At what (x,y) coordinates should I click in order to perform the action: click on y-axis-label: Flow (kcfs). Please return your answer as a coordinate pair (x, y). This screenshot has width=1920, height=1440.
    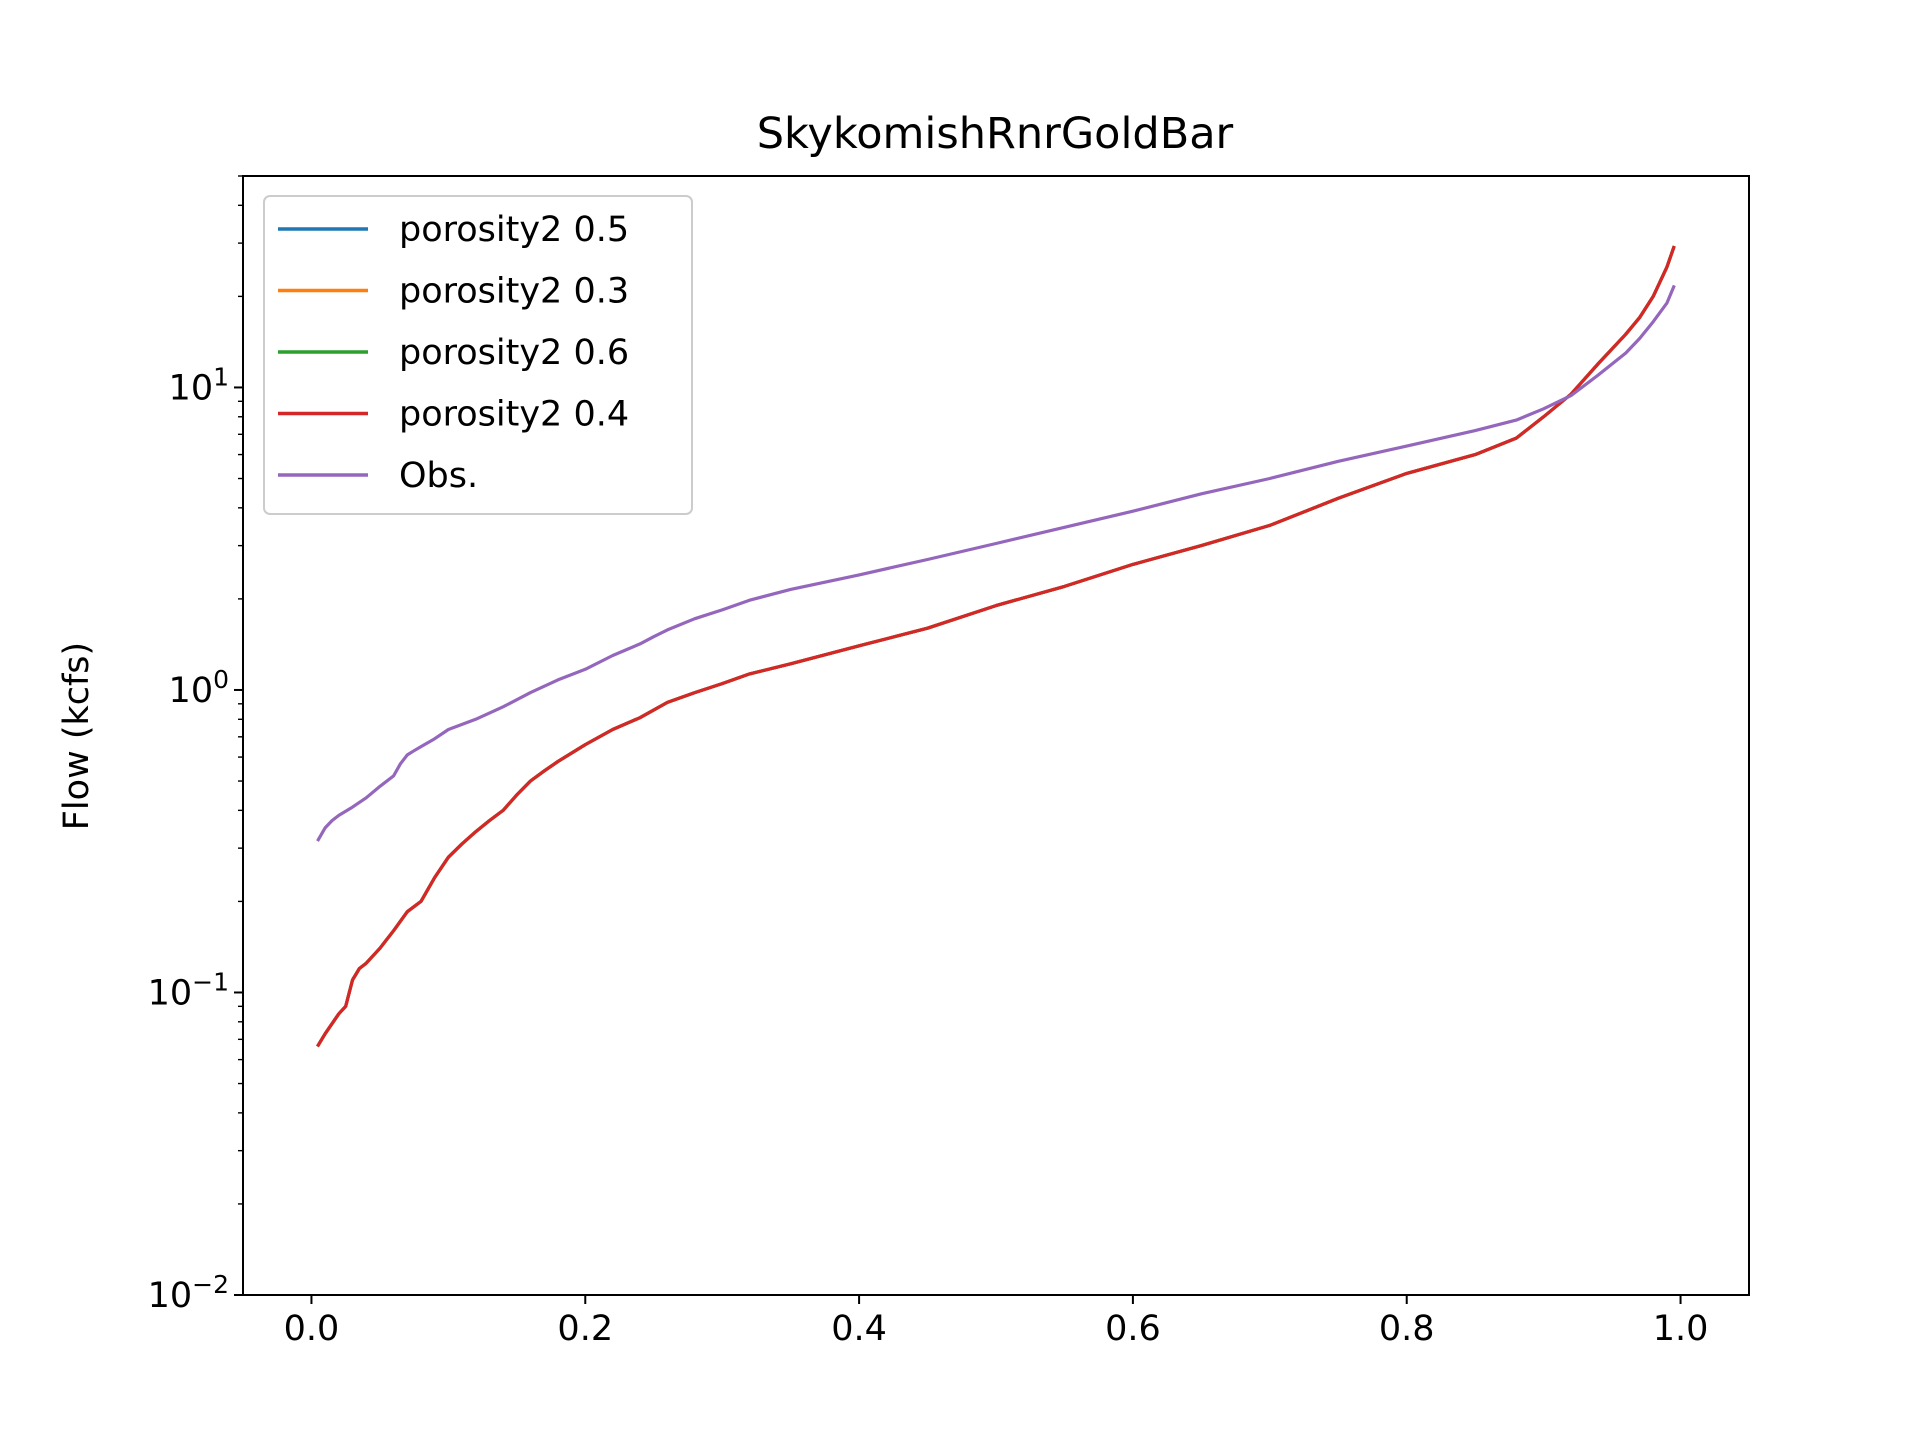
    Looking at the image, I should click on (77, 736).